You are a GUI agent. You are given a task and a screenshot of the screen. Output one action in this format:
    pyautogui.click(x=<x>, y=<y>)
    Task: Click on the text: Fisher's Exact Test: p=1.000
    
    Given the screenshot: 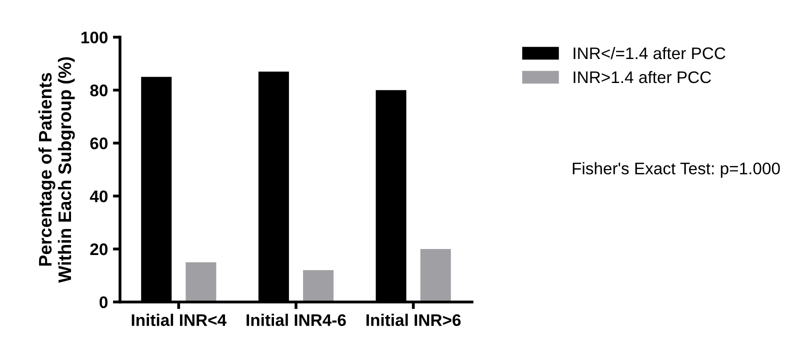 What is the action you would take?
    pyautogui.click(x=676, y=170)
    